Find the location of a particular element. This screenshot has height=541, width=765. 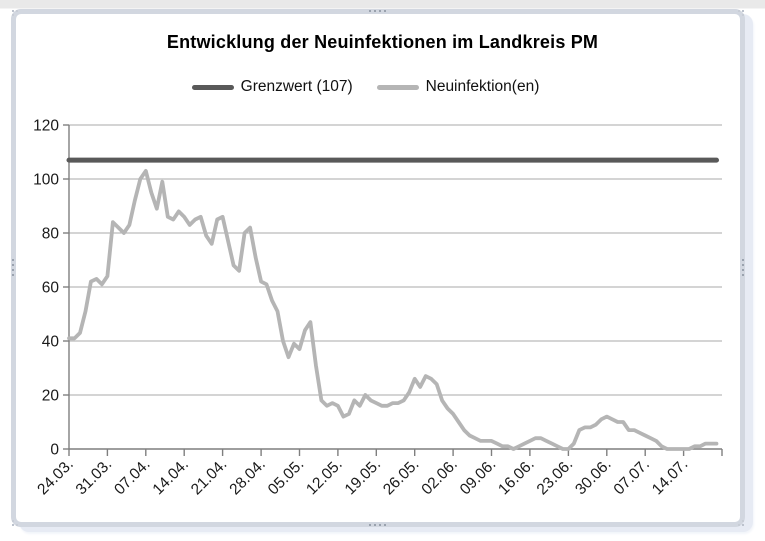

threshold-line-swatch-icon is located at coordinates (212, 87).